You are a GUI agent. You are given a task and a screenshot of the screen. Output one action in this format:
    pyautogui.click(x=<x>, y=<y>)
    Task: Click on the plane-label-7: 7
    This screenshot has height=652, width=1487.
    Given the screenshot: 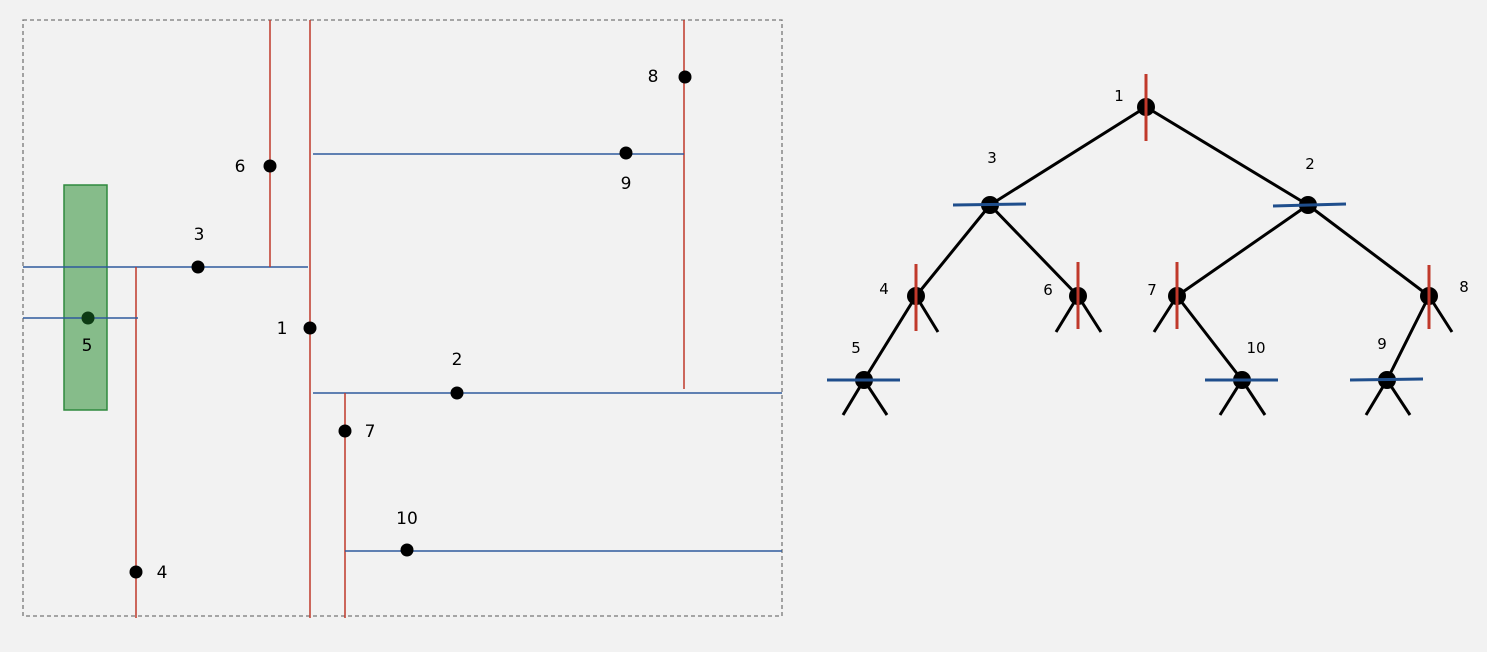 What is the action you would take?
    pyautogui.click(x=370, y=432)
    